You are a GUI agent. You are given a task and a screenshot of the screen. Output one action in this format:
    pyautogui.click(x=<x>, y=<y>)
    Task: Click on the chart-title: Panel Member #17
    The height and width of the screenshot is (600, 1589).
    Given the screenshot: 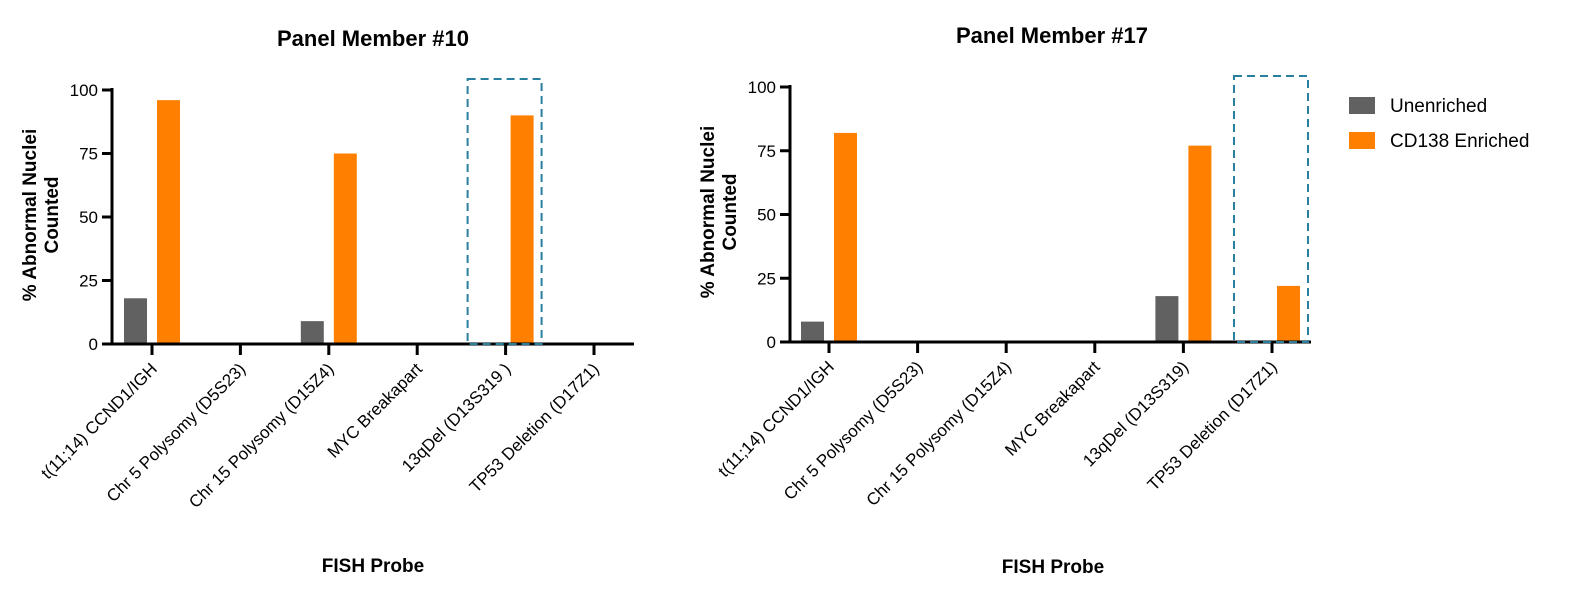 What is the action you would take?
    pyautogui.click(x=1052, y=35)
    